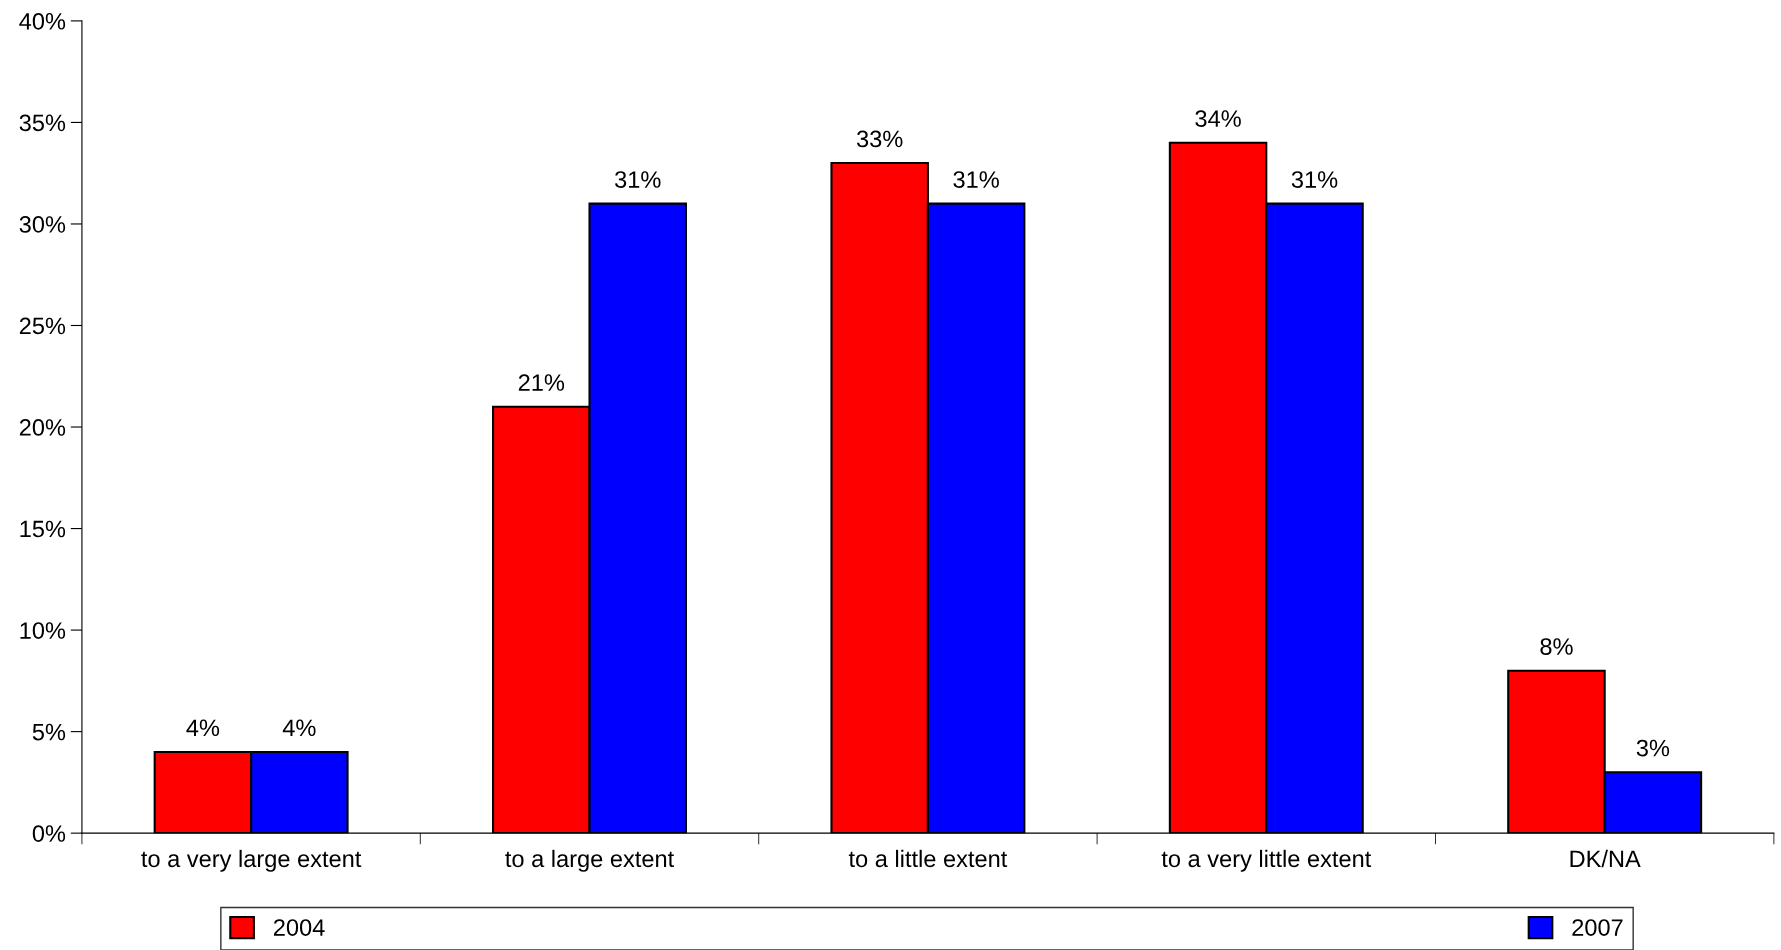 This screenshot has width=1781, height=950. What do you see at coordinates (42, 326) in the screenshot?
I see `y-tick-label: 25%` at bounding box center [42, 326].